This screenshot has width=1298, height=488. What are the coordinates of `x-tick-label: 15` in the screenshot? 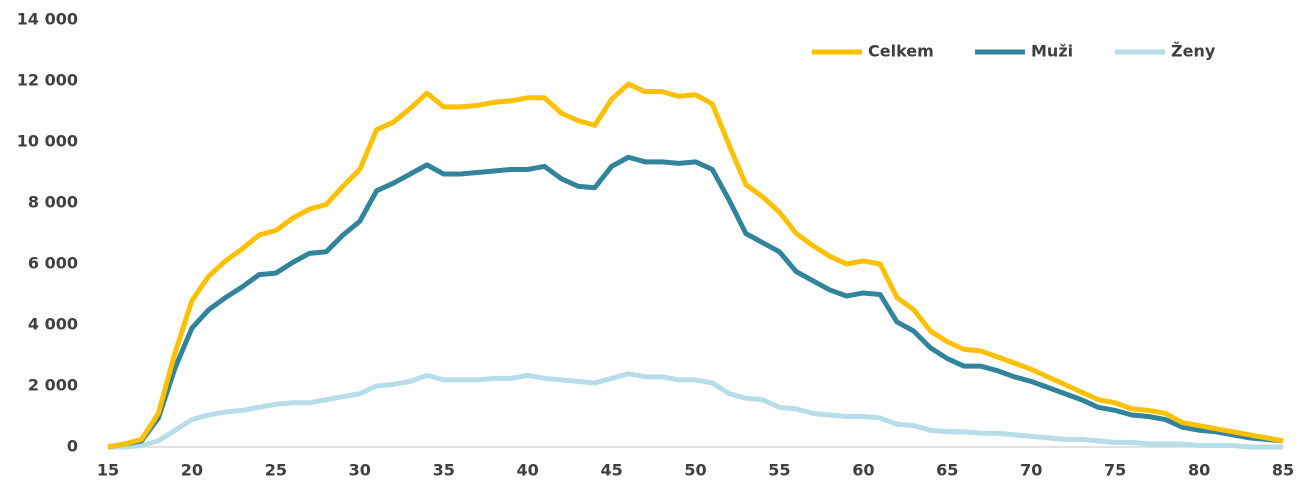 It's located at (108, 470).